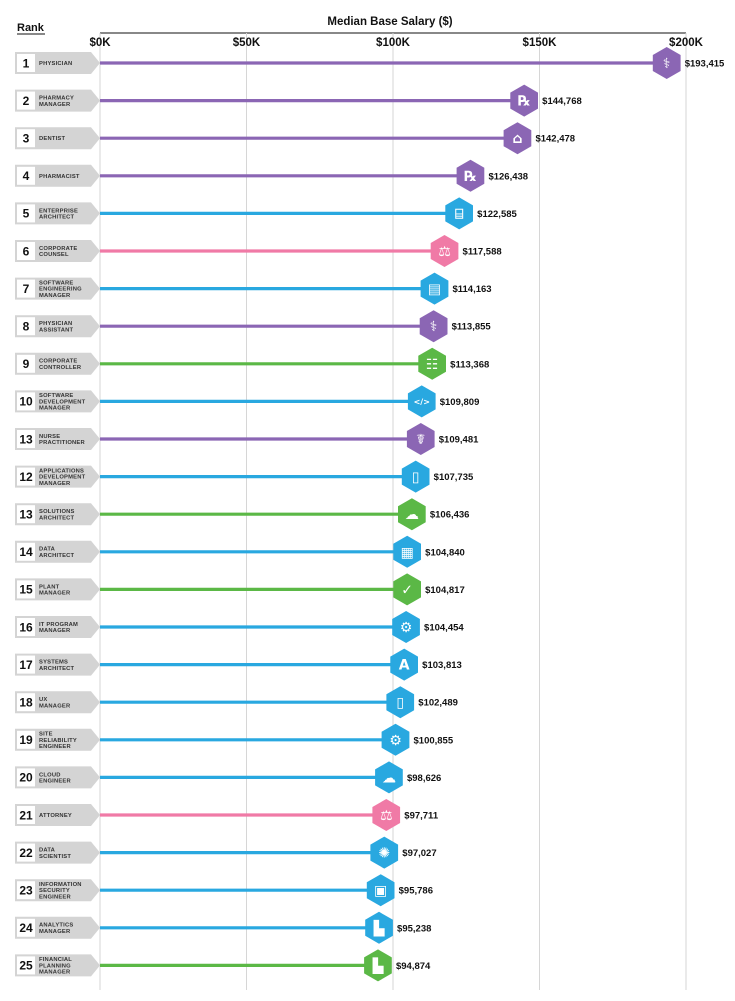  What do you see at coordinates (26, 289) in the screenshot?
I see `rank-number: 7` at bounding box center [26, 289].